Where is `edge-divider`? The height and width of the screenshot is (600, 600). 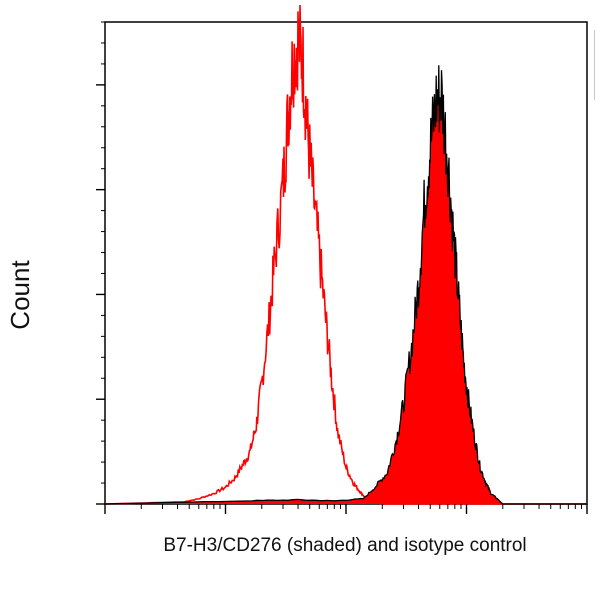 edge-divider is located at coordinates (597, 65).